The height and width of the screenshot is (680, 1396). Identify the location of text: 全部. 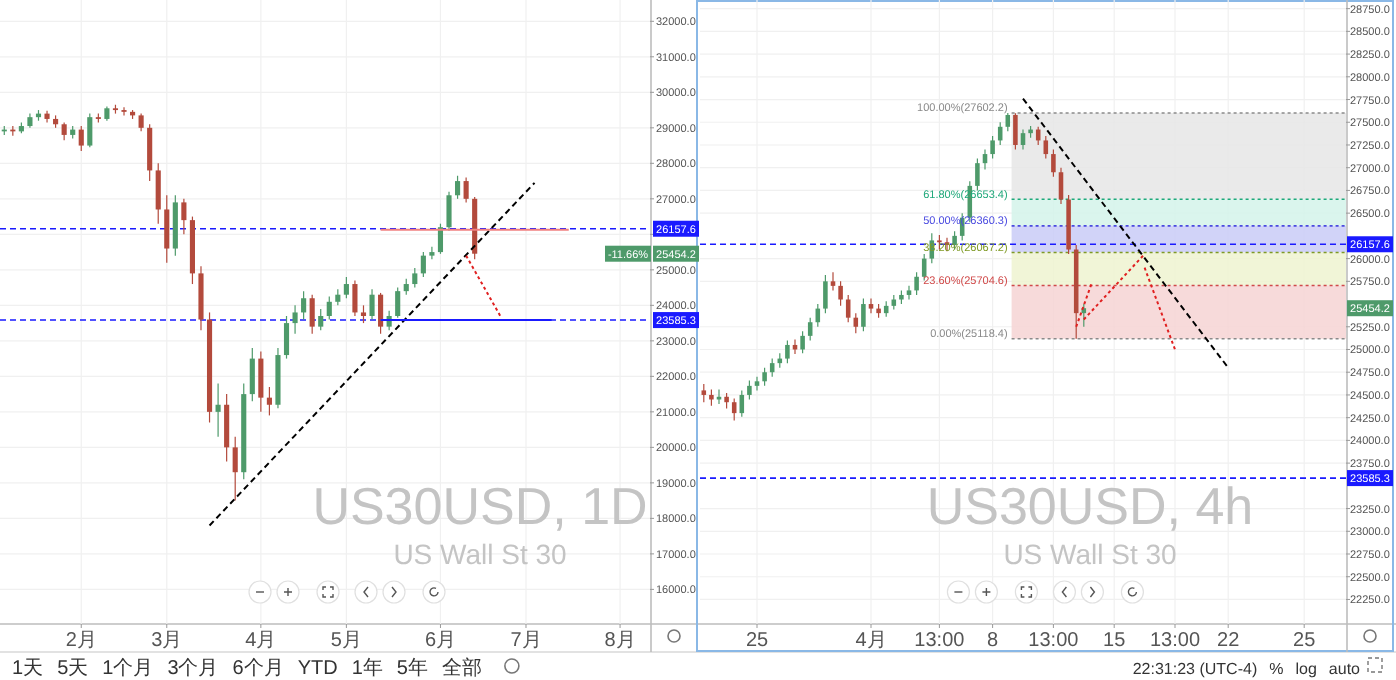
(461, 668).